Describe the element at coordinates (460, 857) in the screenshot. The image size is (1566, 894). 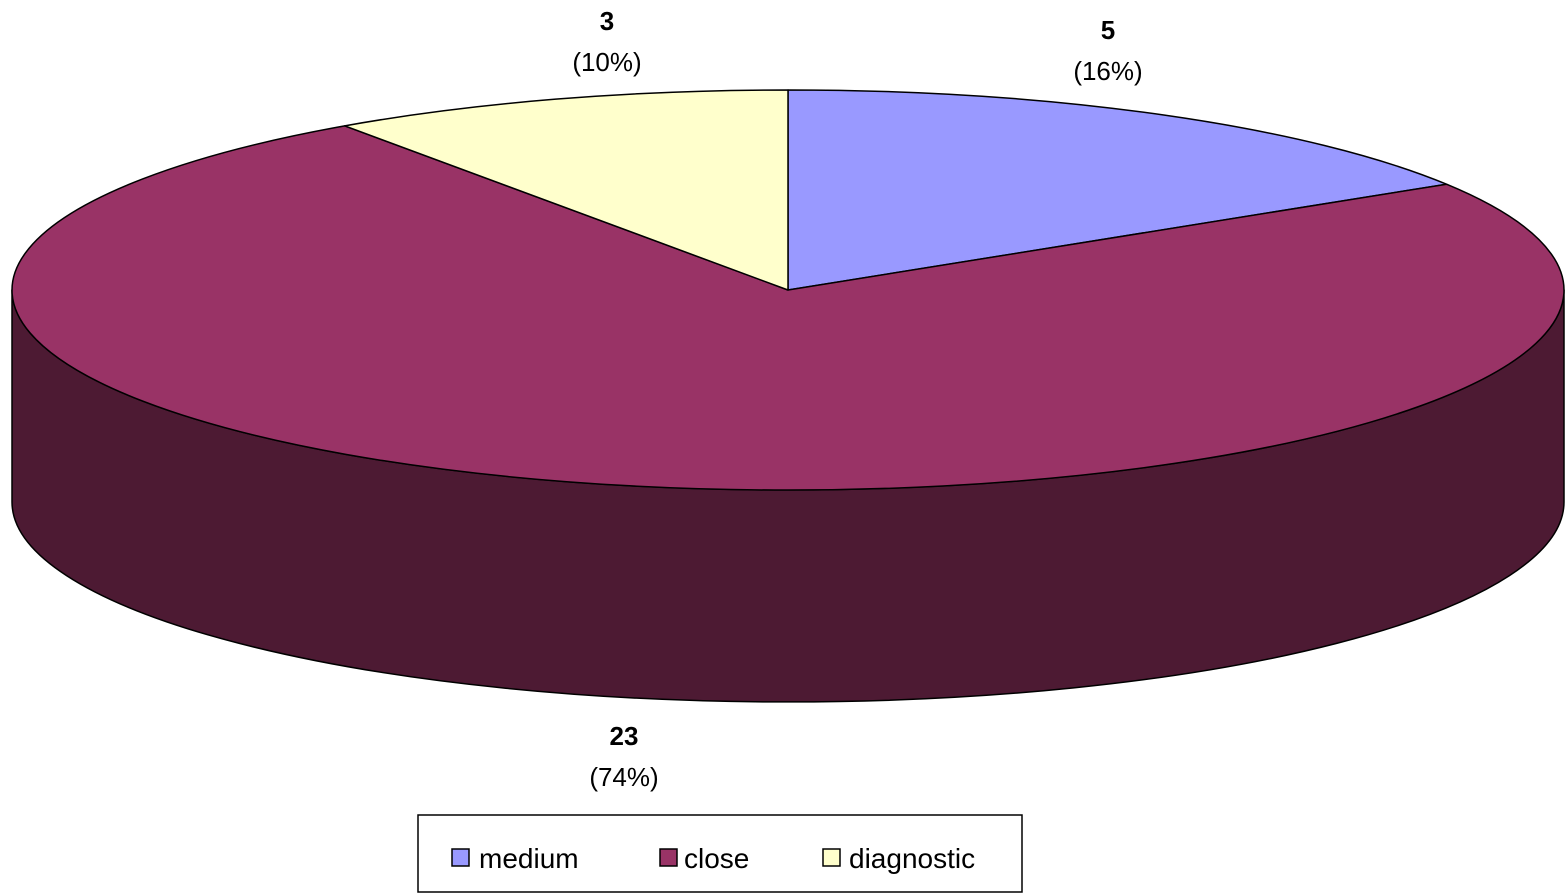
I see `legend-swatch-medium` at that location.